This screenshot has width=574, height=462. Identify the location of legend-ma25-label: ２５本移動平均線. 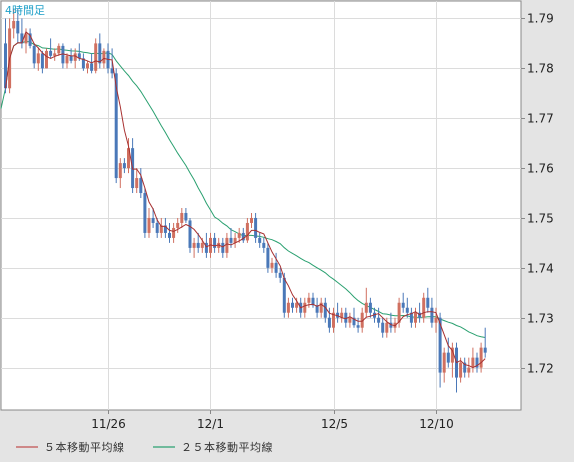
(227, 447).